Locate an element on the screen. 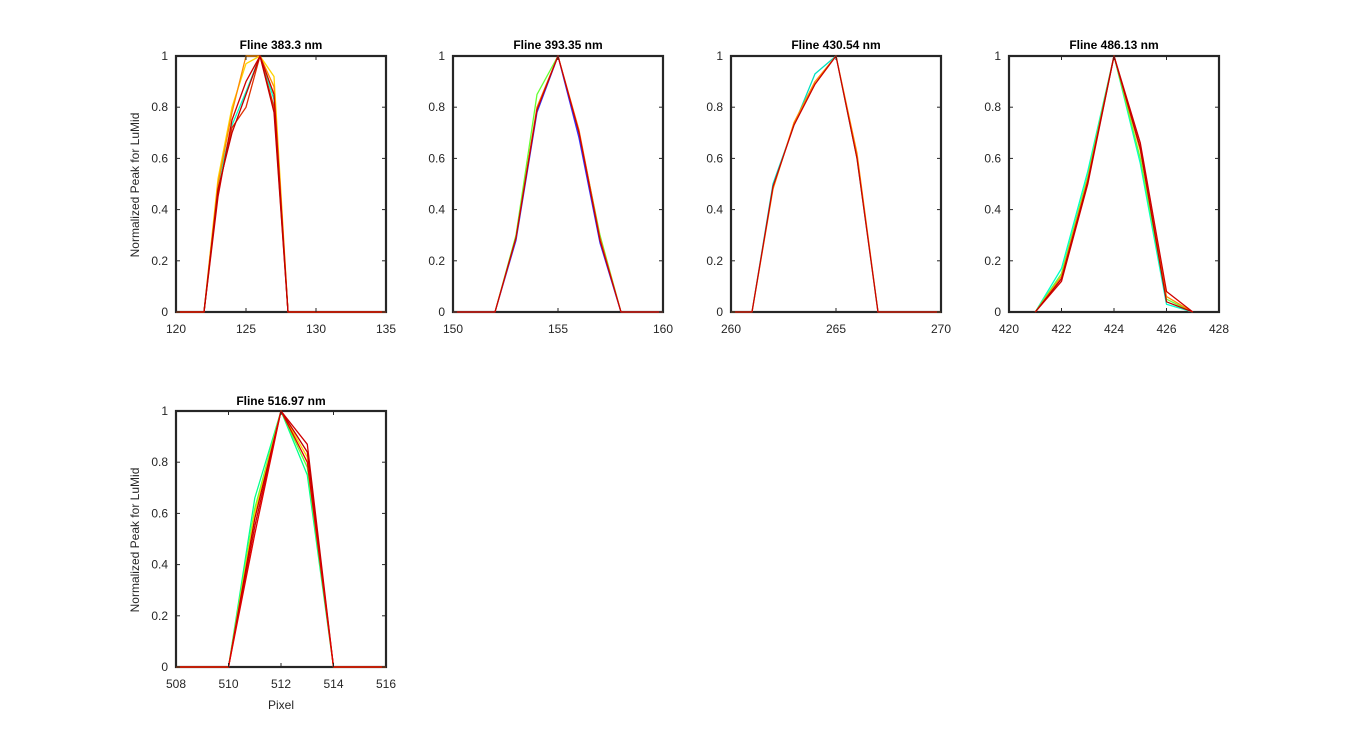 Image resolution: width=1350 pixels, height=750 pixels. x-axis: 420 422 424 426 428 is located at coordinates (1114, 196).